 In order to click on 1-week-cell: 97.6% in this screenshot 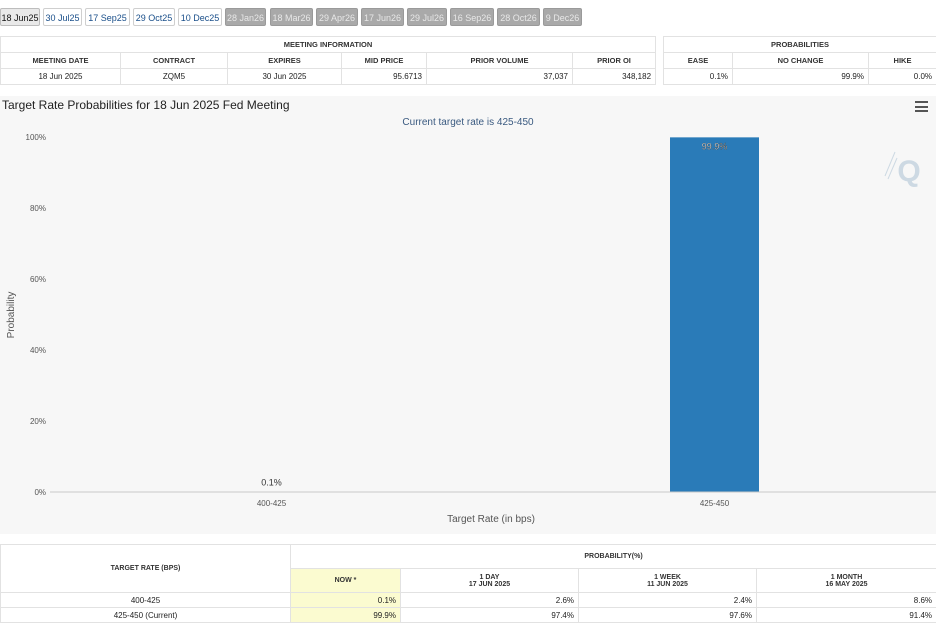, I will do `click(667, 615)`.